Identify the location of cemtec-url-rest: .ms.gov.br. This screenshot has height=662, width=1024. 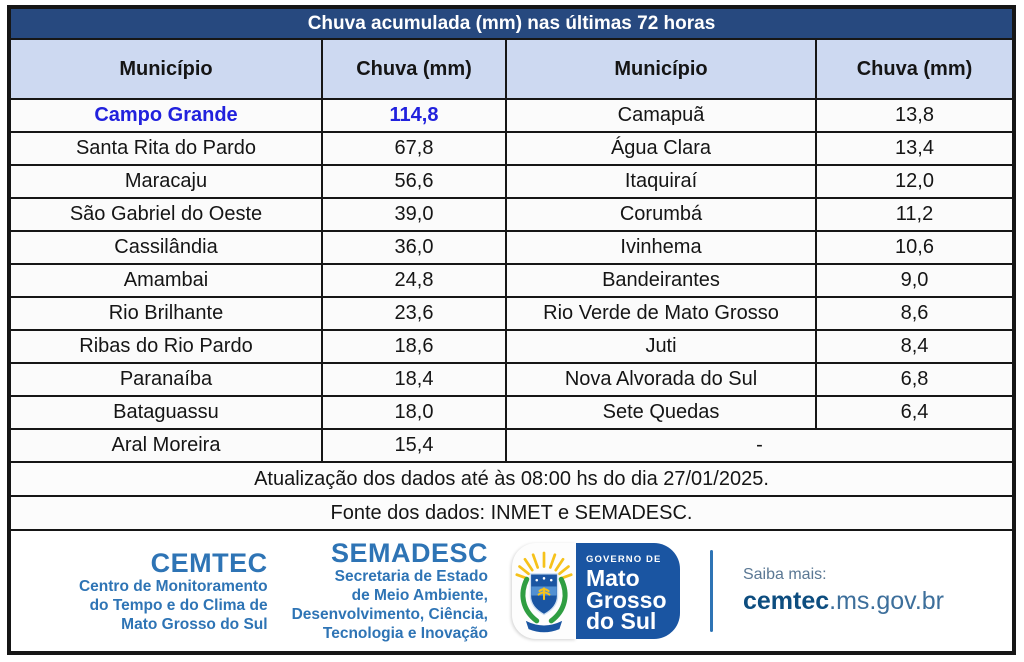
(886, 601).